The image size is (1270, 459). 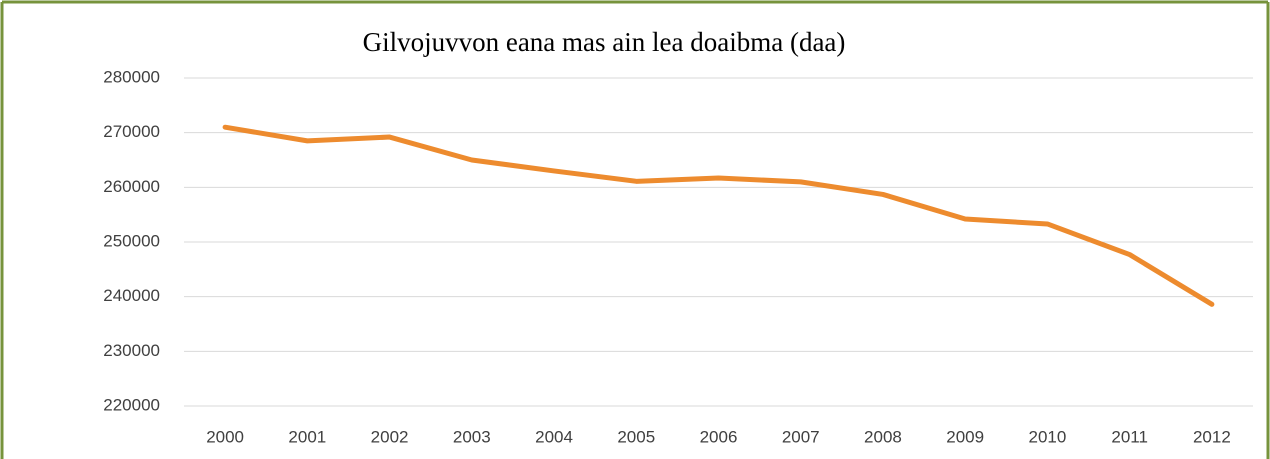 What do you see at coordinates (131, 404) in the screenshot?
I see `y-tick-label: 220000` at bounding box center [131, 404].